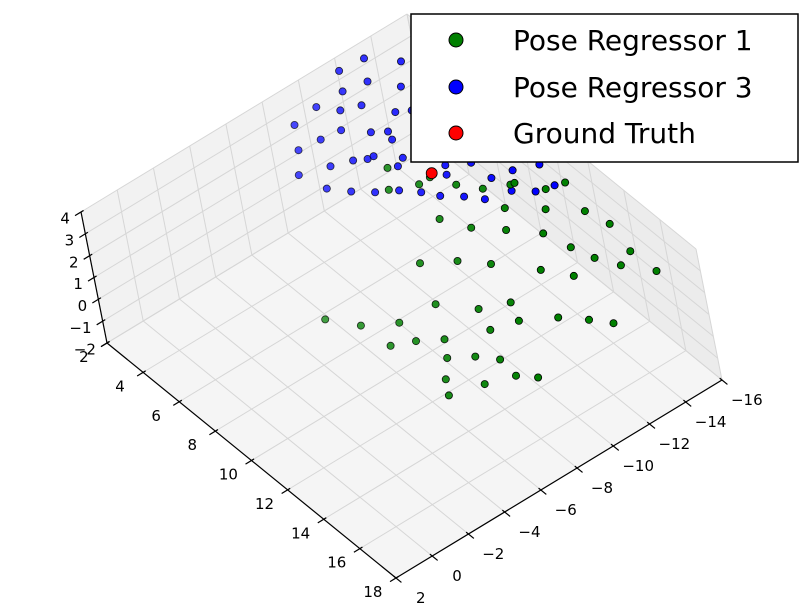  I want to click on legend-label-pose-regressor-1: Pose Regressor 1, so click(633, 40).